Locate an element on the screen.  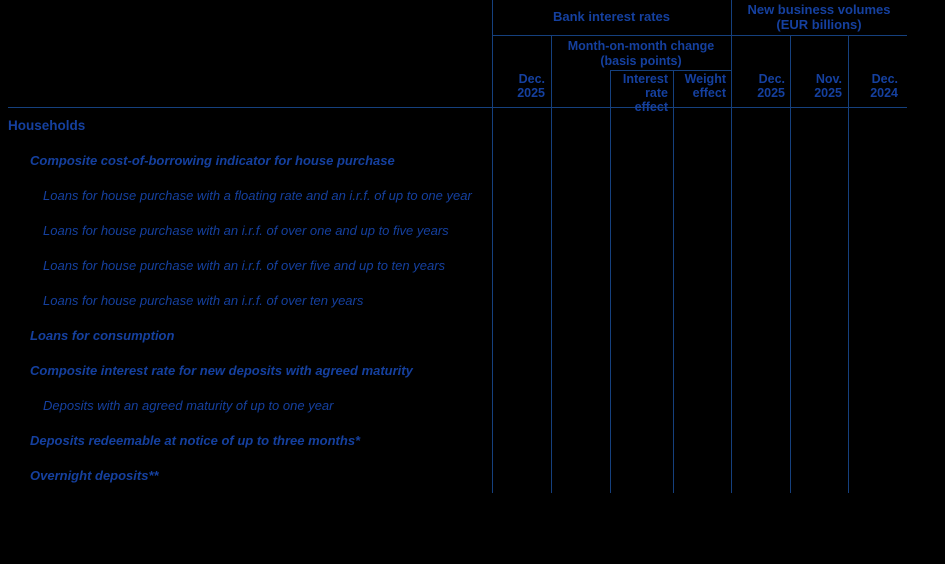
column-header-volumes-nov-2025: Nov. 2025 is located at coordinates (819, 86).